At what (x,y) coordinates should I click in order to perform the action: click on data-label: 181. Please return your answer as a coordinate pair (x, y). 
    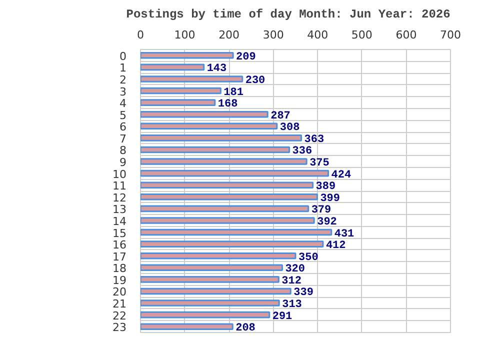
    Looking at the image, I should click on (234, 92).